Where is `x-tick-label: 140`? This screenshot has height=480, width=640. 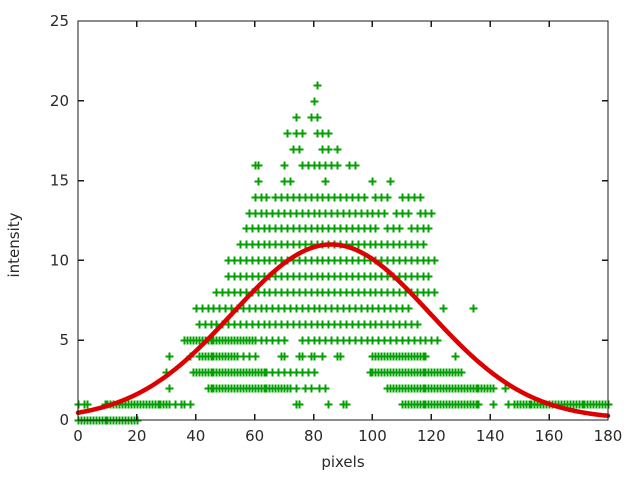
x-tick-label: 140 is located at coordinates (490, 436).